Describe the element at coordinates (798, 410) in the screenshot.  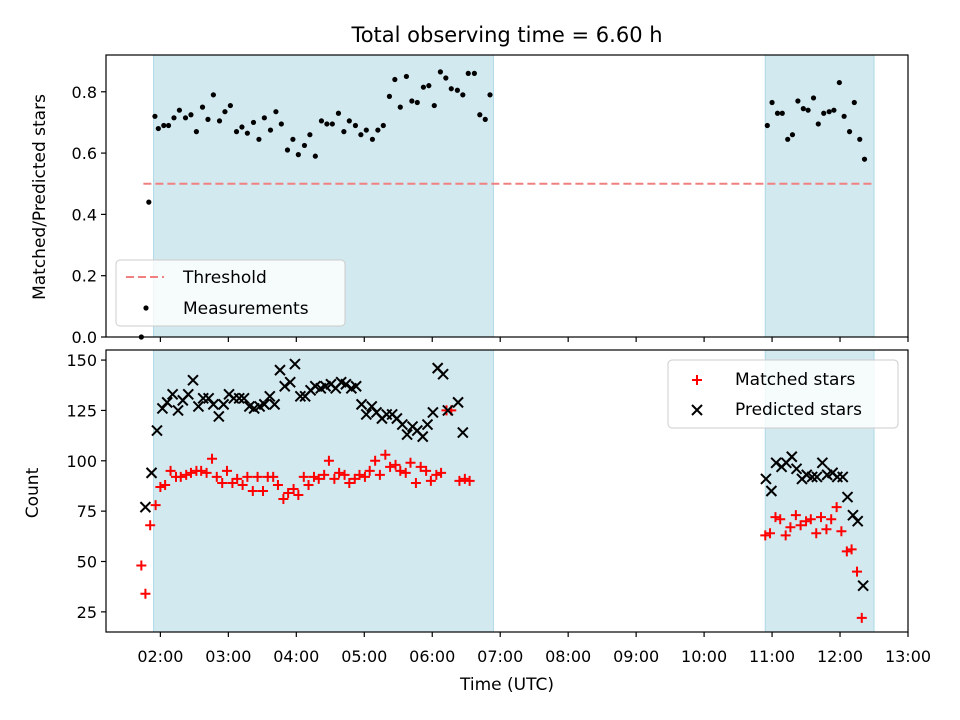
I see `legend-predicted-label: Predicted stars` at that location.